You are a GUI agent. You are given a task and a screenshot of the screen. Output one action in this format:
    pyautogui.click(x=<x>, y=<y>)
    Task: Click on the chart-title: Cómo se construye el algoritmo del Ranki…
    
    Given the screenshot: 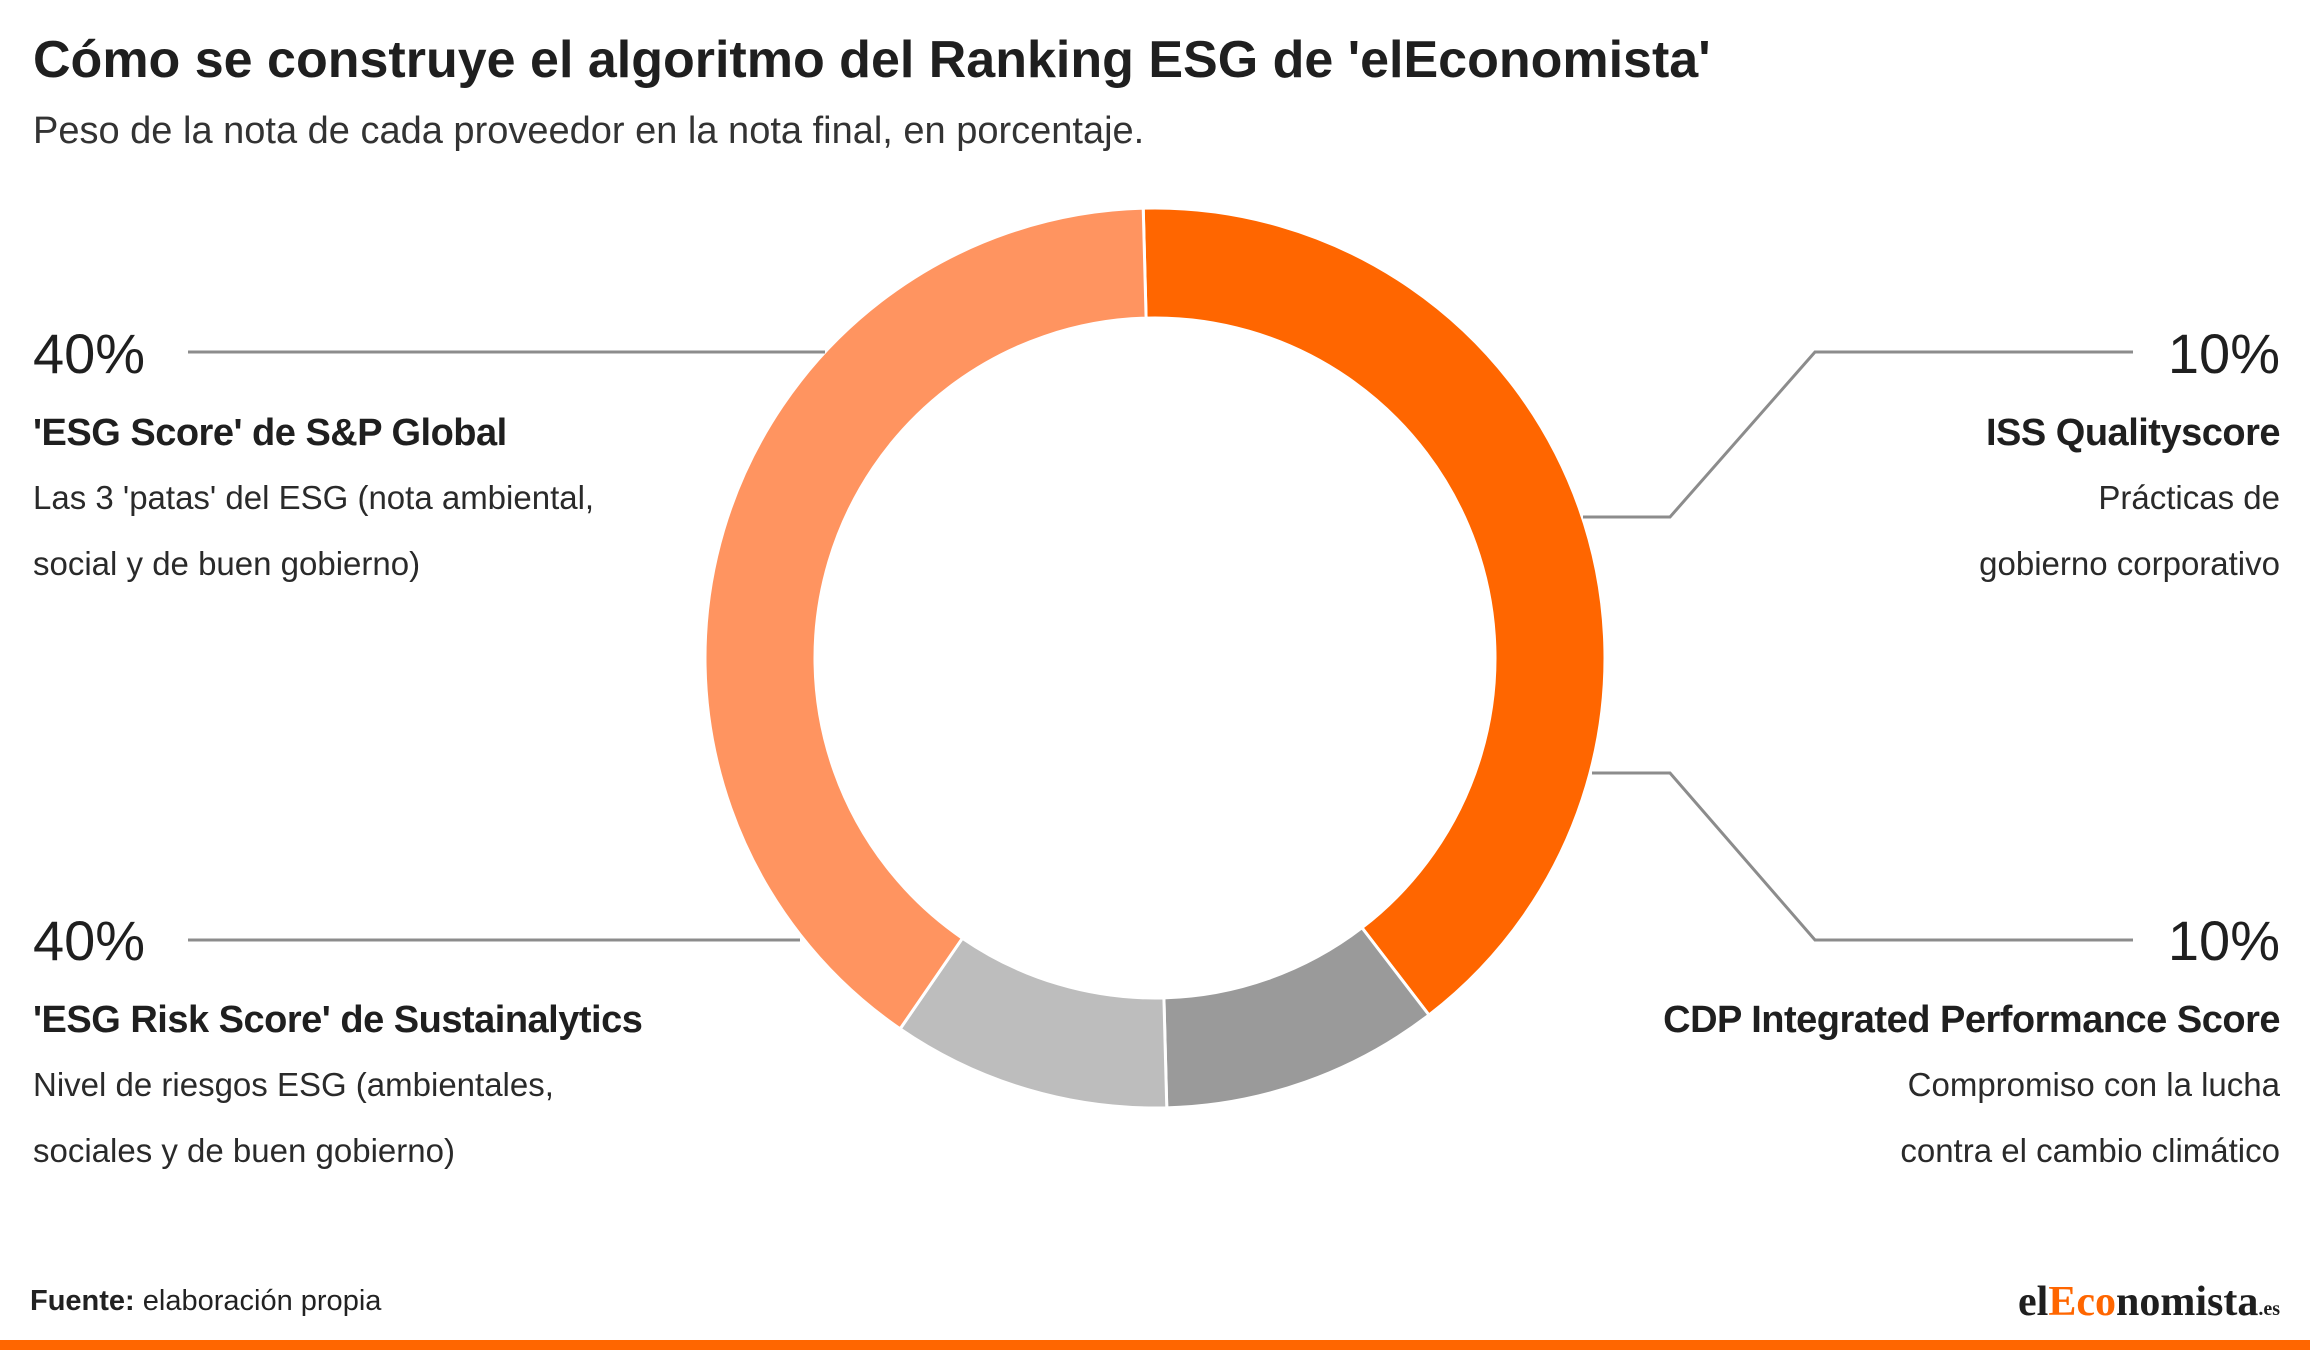 What is the action you would take?
    pyautogui.click(x=872, y=60)
    